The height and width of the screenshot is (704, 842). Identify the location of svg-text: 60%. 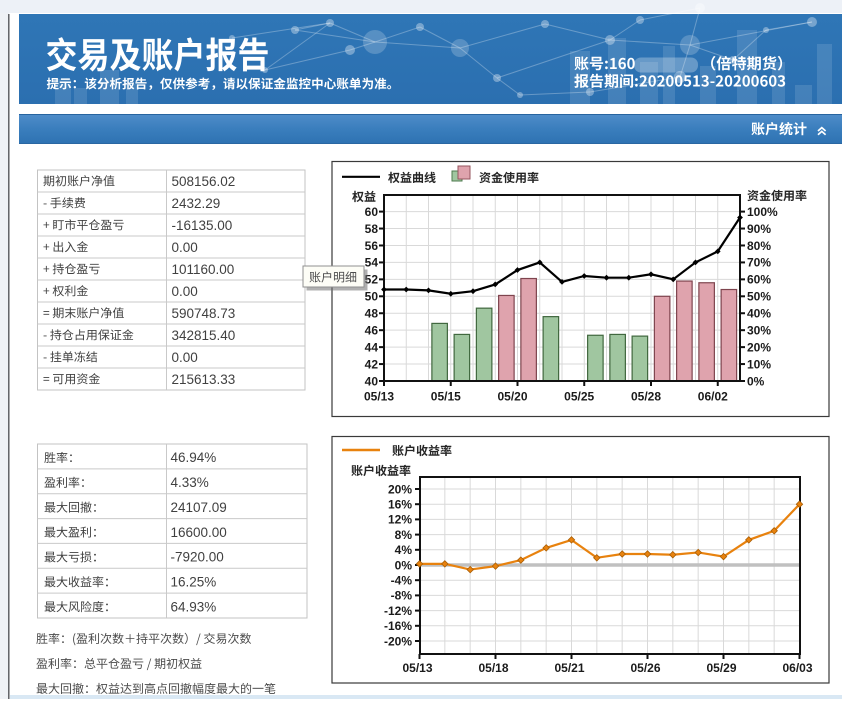
(759, 280).